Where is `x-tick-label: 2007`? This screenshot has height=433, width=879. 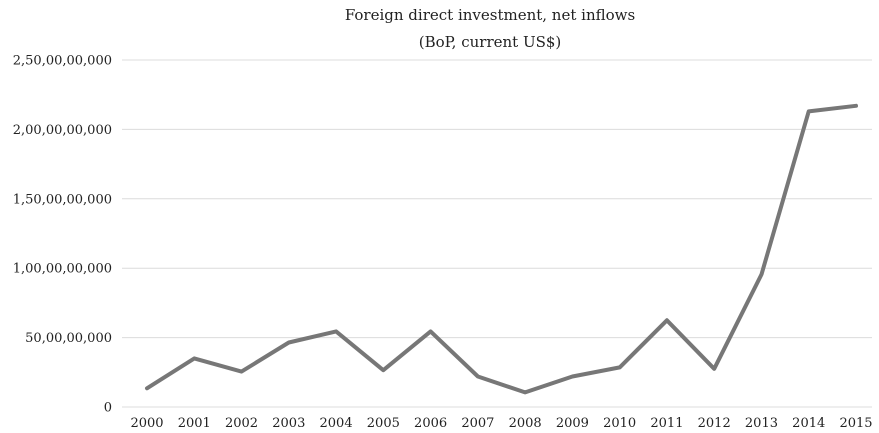
x-tick-label: 2007 is located at coordinates (477, 423).